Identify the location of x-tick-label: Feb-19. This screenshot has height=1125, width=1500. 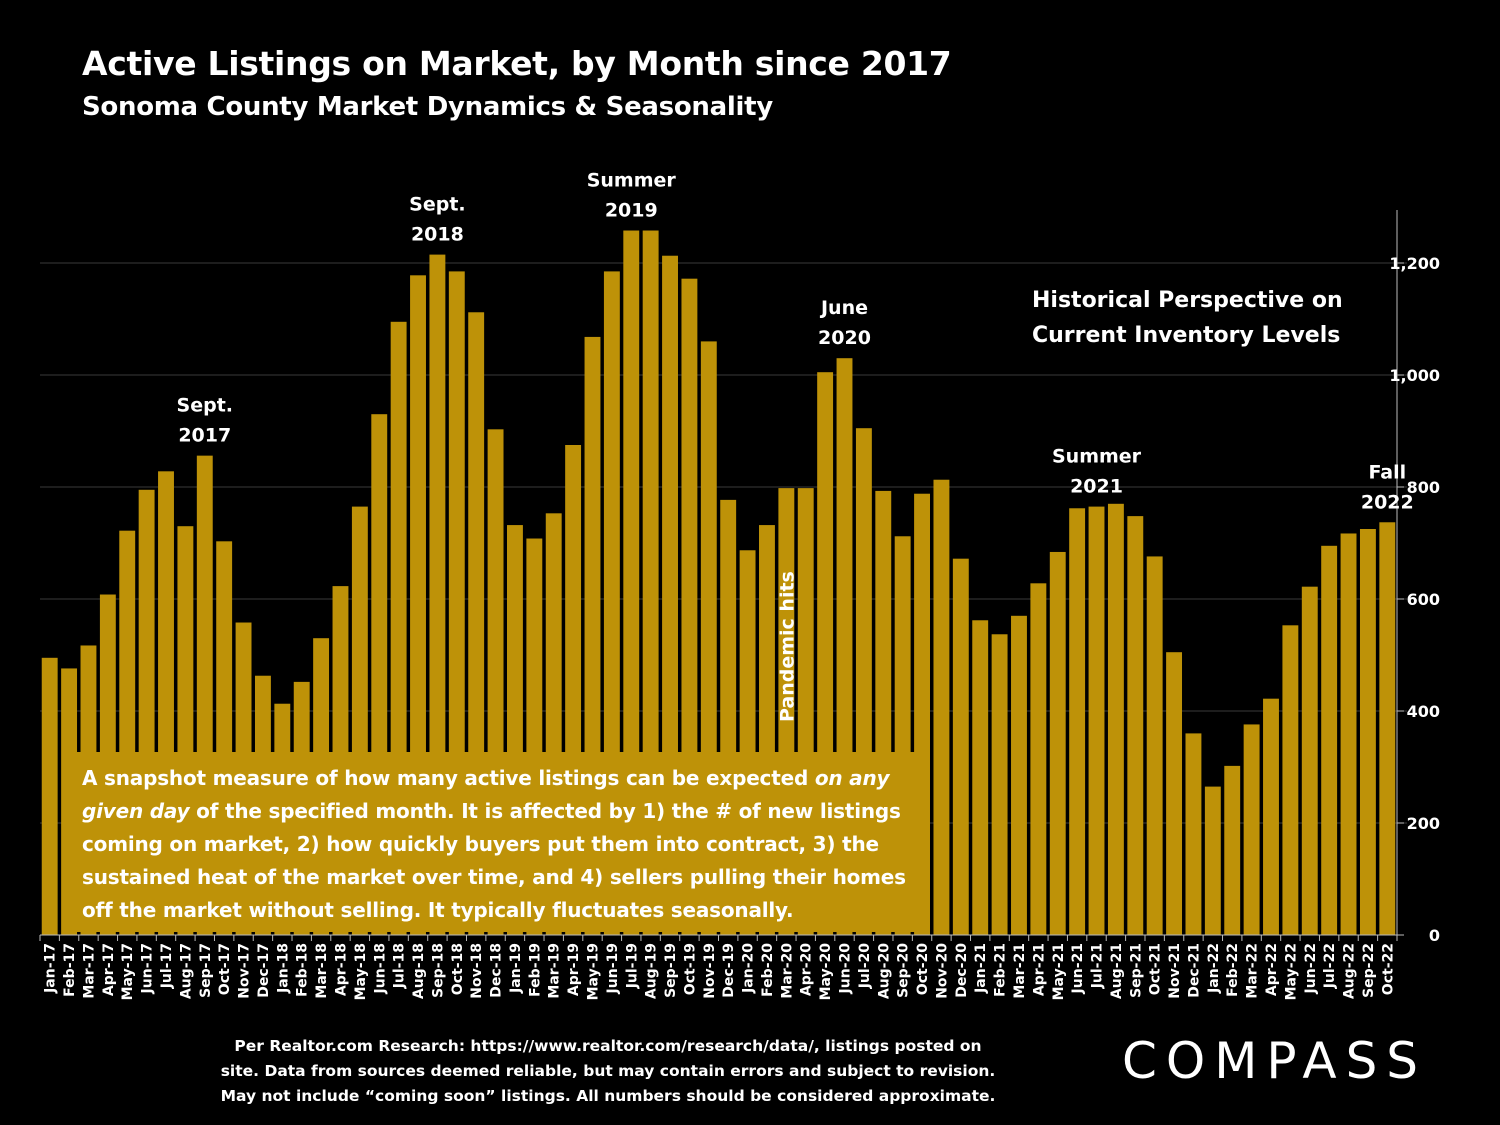
(535, 970).